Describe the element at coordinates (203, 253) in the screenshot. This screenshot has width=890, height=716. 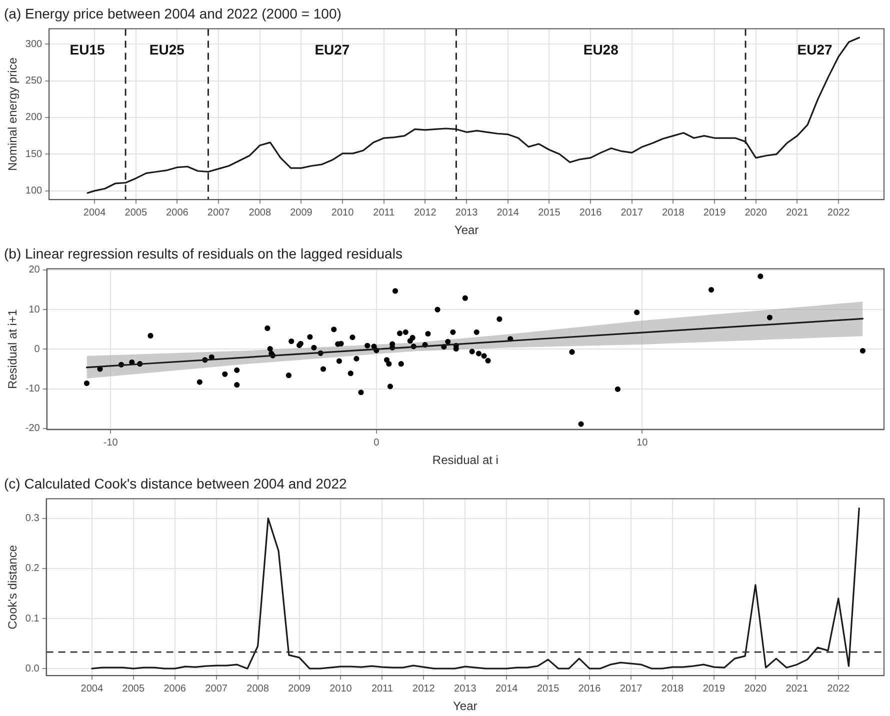
I see `chart-title: (b) Linear regression results of residuals on the lagged residuals` at that location.